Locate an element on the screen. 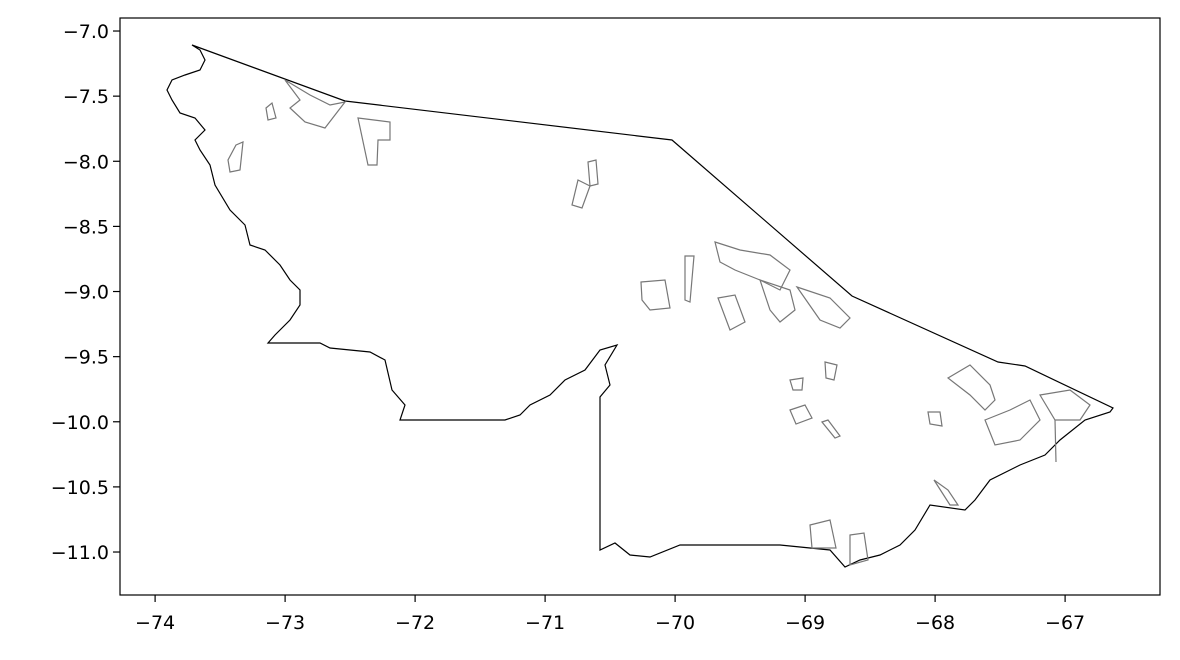 Image resolution: width=1180 pixels, height=660 pixels. x-tick-label: −74 is located at coordinates (155, 623).